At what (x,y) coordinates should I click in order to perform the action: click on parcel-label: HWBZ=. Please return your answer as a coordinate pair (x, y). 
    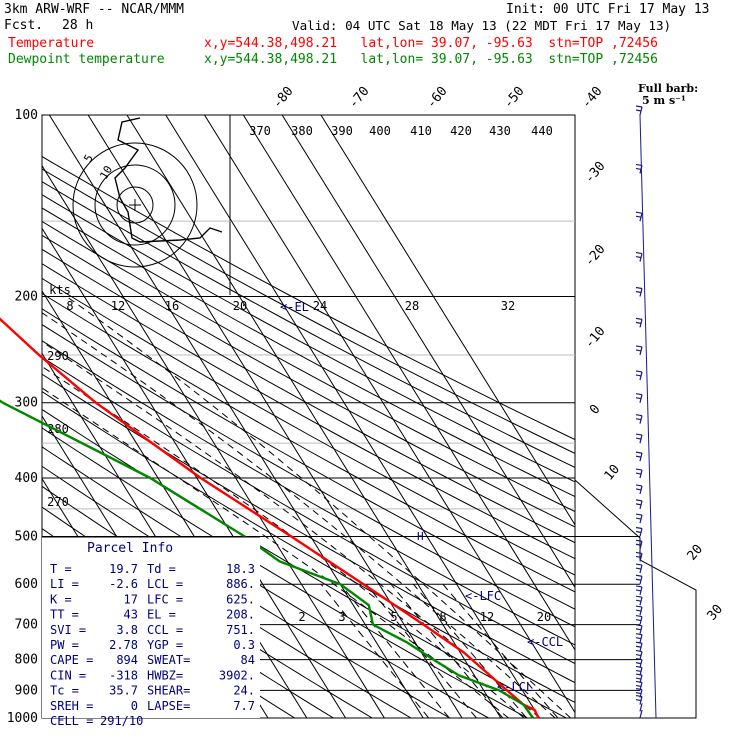
    Looking at the image, I should click on (165, 675).